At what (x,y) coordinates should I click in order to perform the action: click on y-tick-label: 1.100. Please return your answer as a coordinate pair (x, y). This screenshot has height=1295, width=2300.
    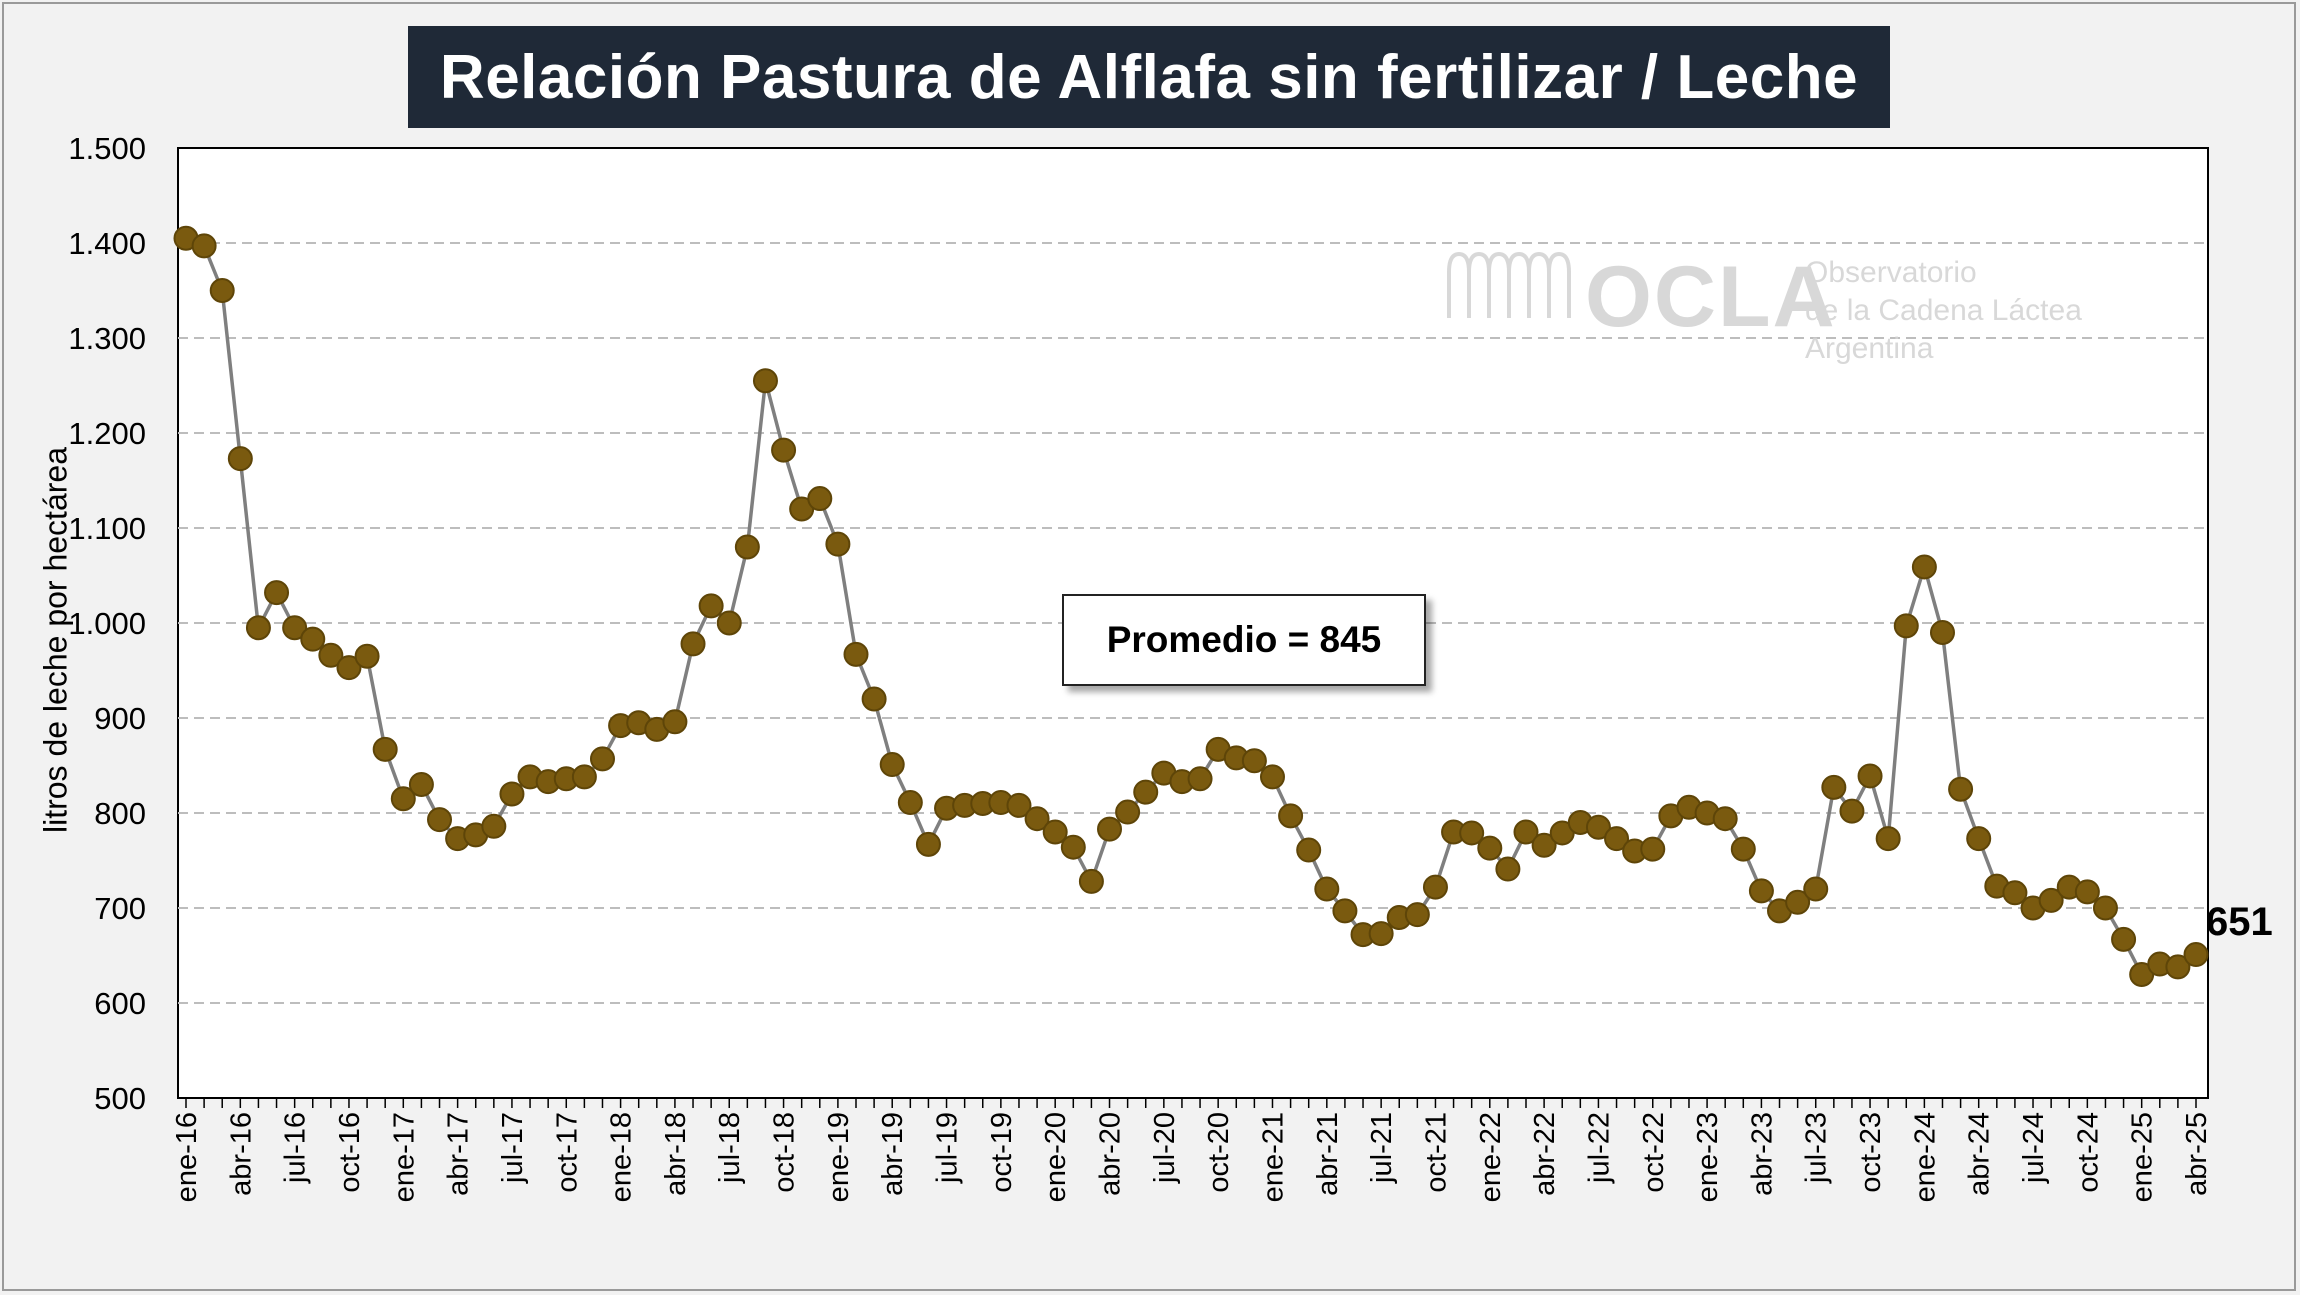
    Looking at the image, I should click on (107, 528).